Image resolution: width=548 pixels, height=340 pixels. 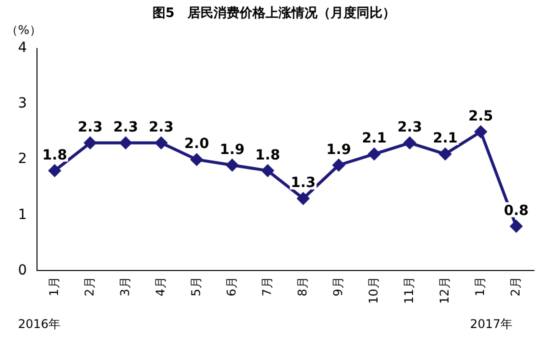 What do you see at coordinates (274, 13) in the screenshot?
I see `chart-title: 图5 居民消费价格上涨情况（月度同比）` at bounding box center [274, 13].